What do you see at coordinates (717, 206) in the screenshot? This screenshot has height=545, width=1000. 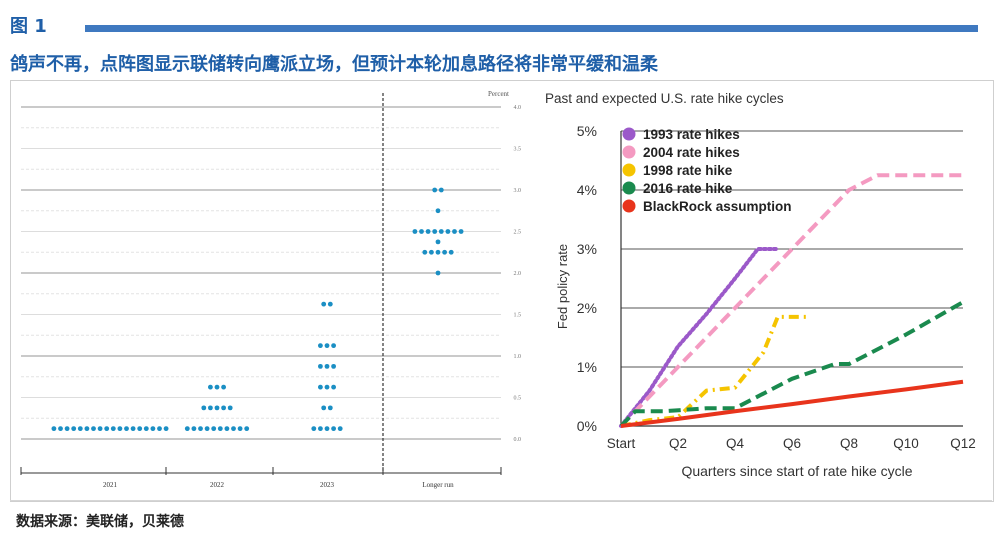 I see `legend-label: BlackRock assumption` at bounding box center [717, 206].